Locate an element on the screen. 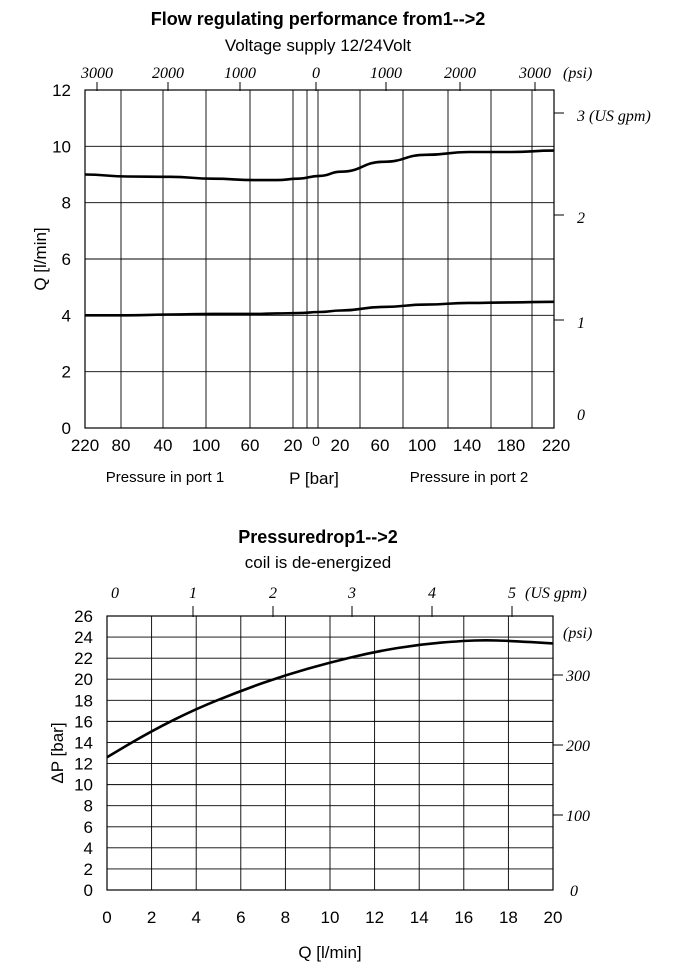 The width and height of the screenshot is (685, 968). chart2-y-tick-label: 4 is located at coordinates (88, 848).